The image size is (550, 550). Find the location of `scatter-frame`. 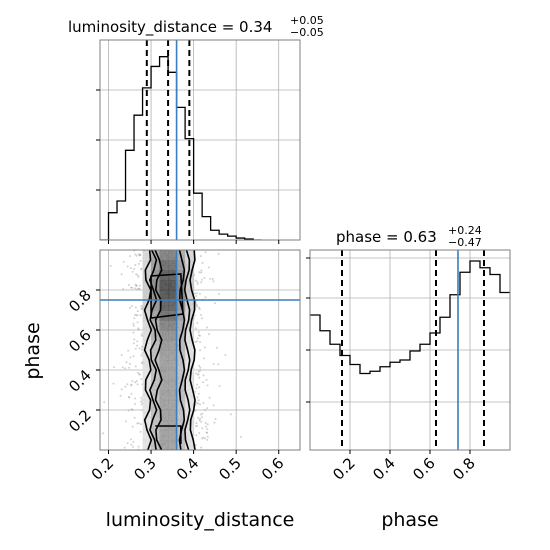

scatter-frame is located at coordinates (200, 350).